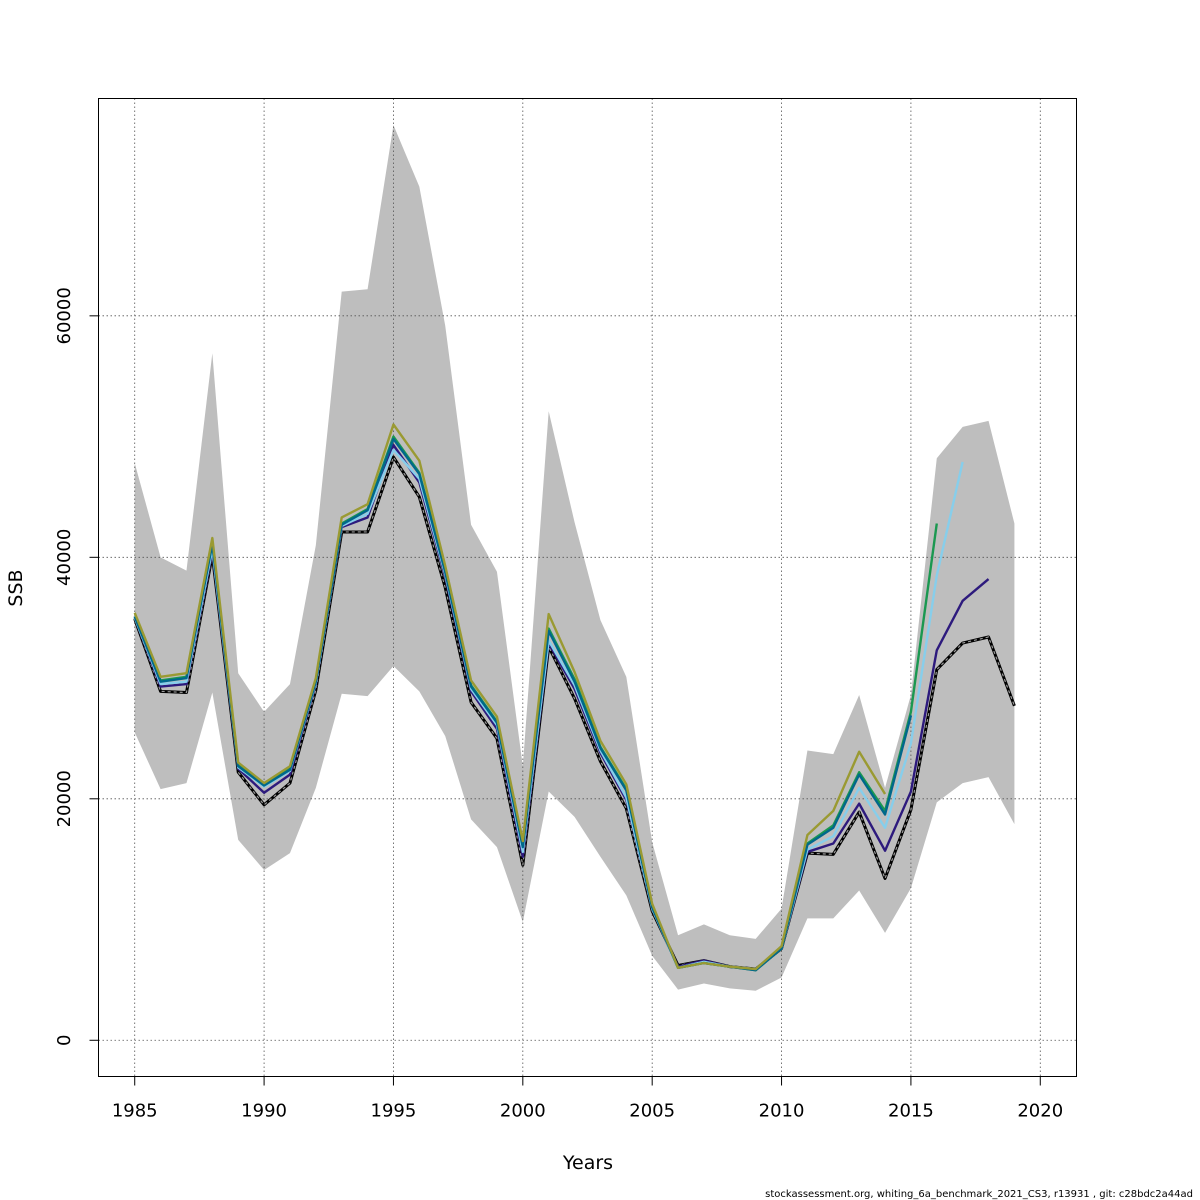  I want to click on y-tick-label: 0, so click(64, 1040).